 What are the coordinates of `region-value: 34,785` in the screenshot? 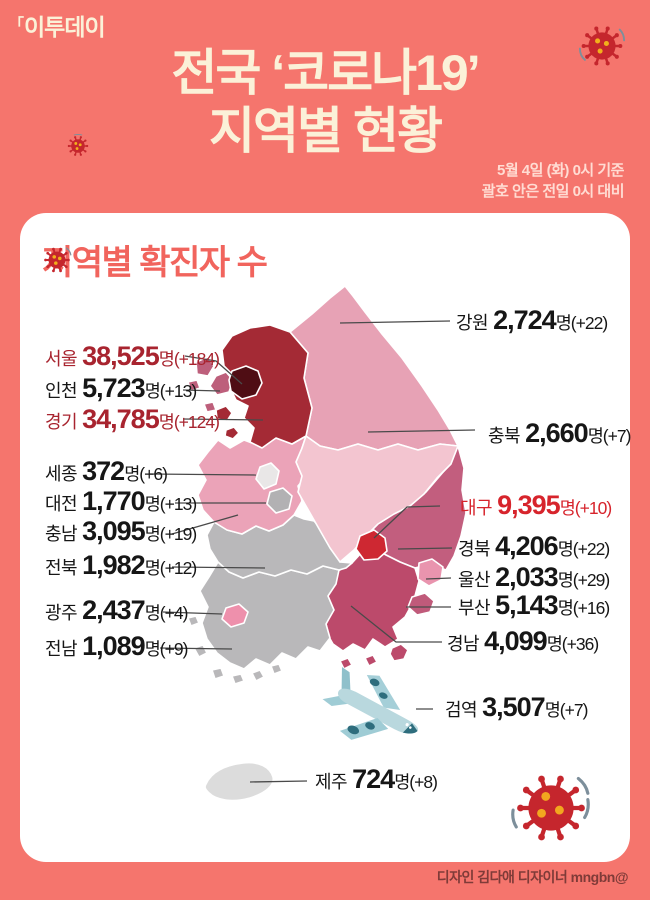 It's located at (121, 419).